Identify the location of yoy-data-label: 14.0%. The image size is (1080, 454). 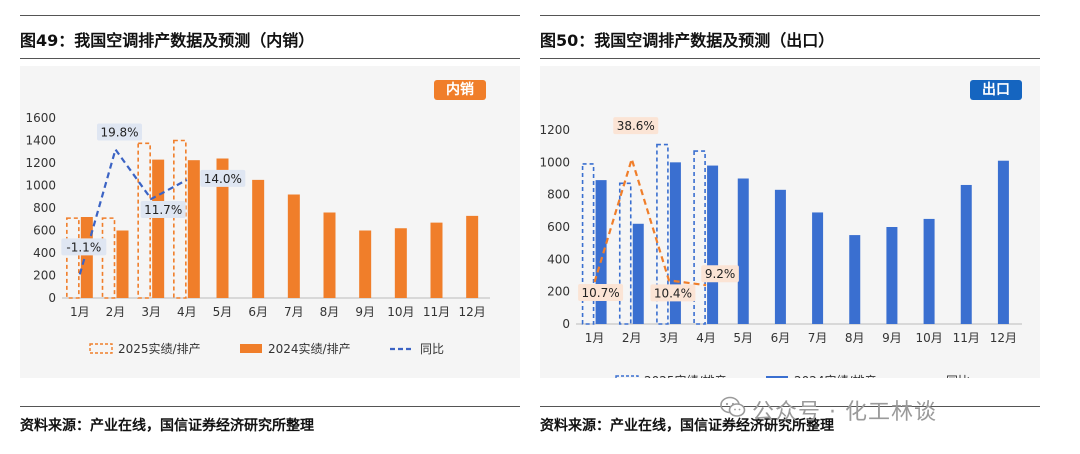
(223, 179).